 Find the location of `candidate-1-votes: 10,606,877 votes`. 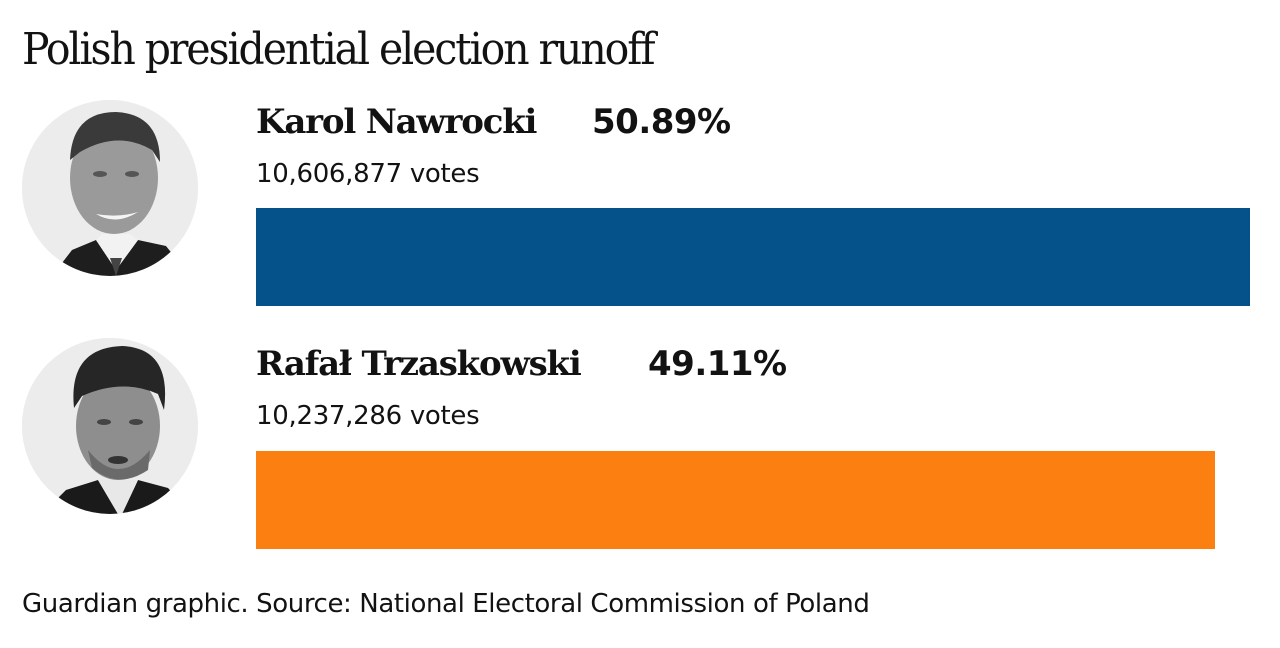

candidate-1-votes: 10,606,877 votes is located at coordinates (368, 174).